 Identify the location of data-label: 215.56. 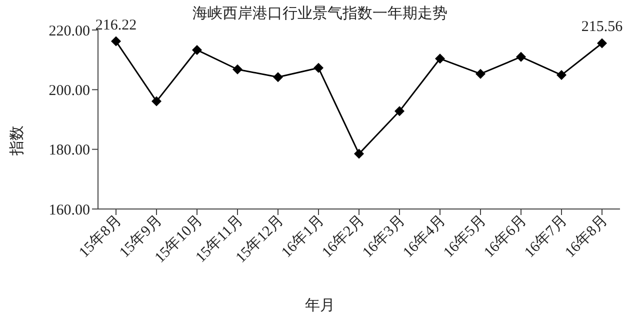
(602, 27).